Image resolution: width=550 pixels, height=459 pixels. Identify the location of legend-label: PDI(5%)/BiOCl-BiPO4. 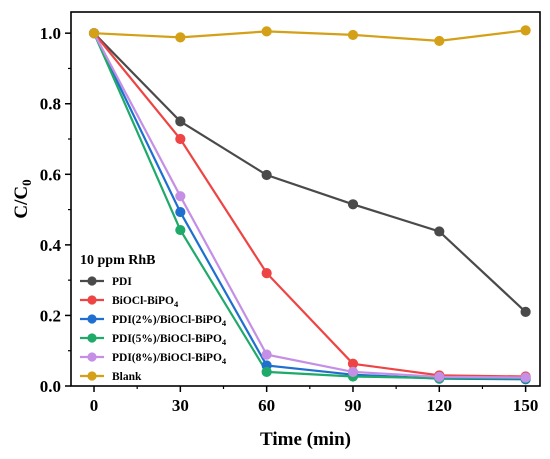
(169, 340).